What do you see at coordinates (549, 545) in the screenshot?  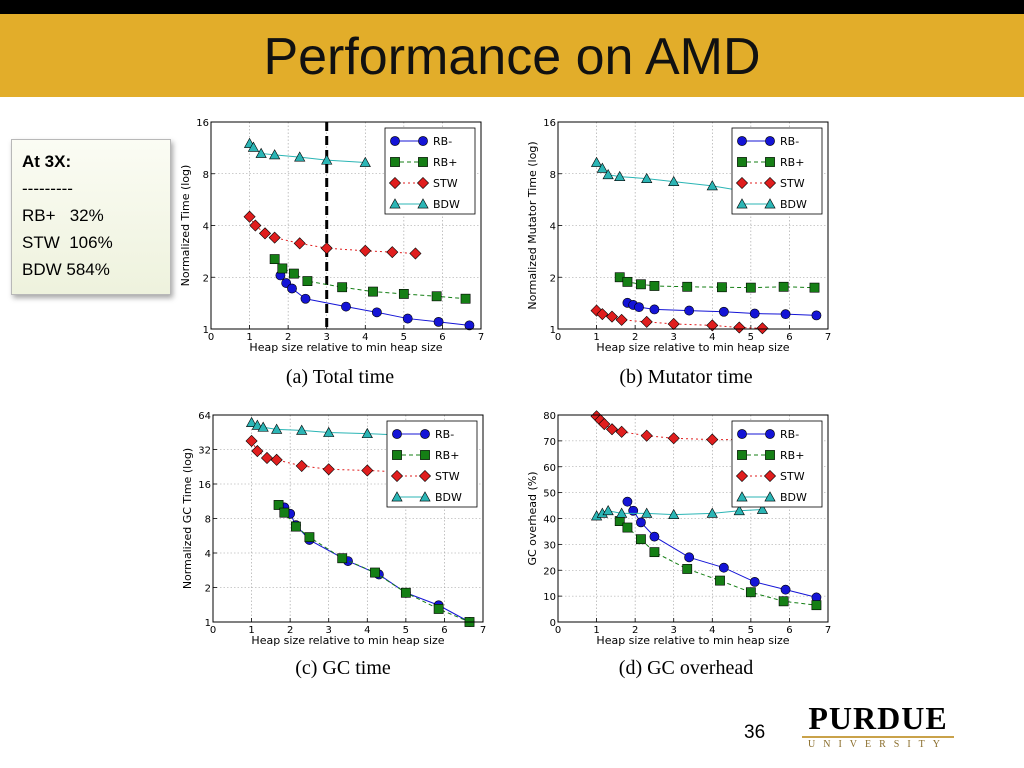 I see `y-tick-label: 30` at bounding box center [549, 545].